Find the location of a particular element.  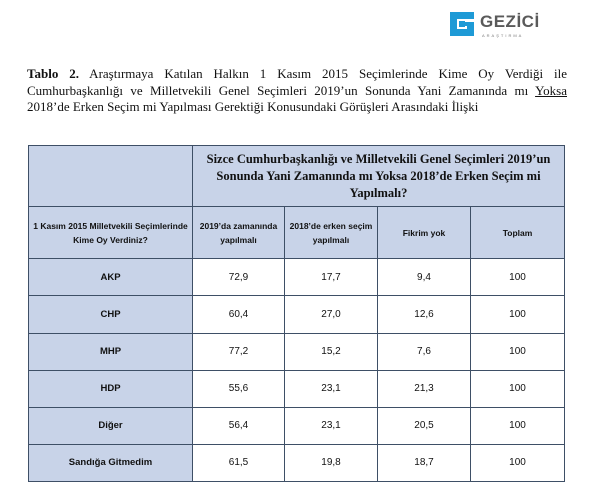

column-header: 2018’de erken seçim yapılmalı is located at coordinates (331, 233).